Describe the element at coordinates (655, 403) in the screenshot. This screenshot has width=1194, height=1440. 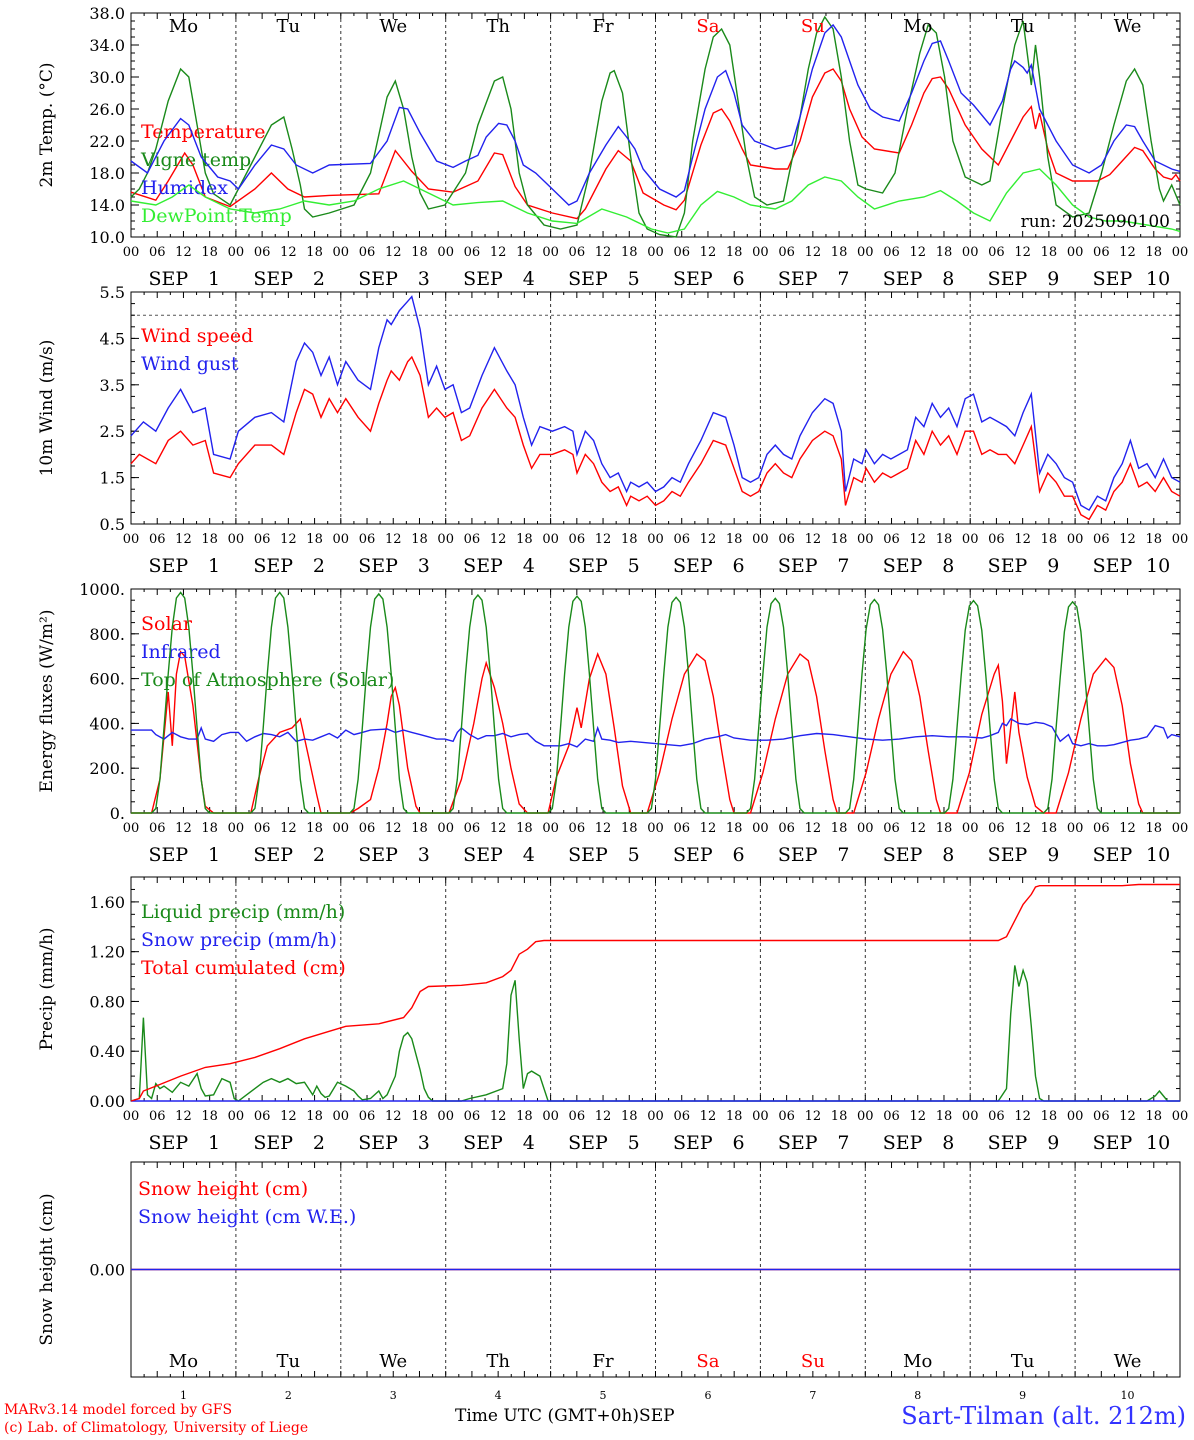
I see `series-line-wind-gust` at that location.